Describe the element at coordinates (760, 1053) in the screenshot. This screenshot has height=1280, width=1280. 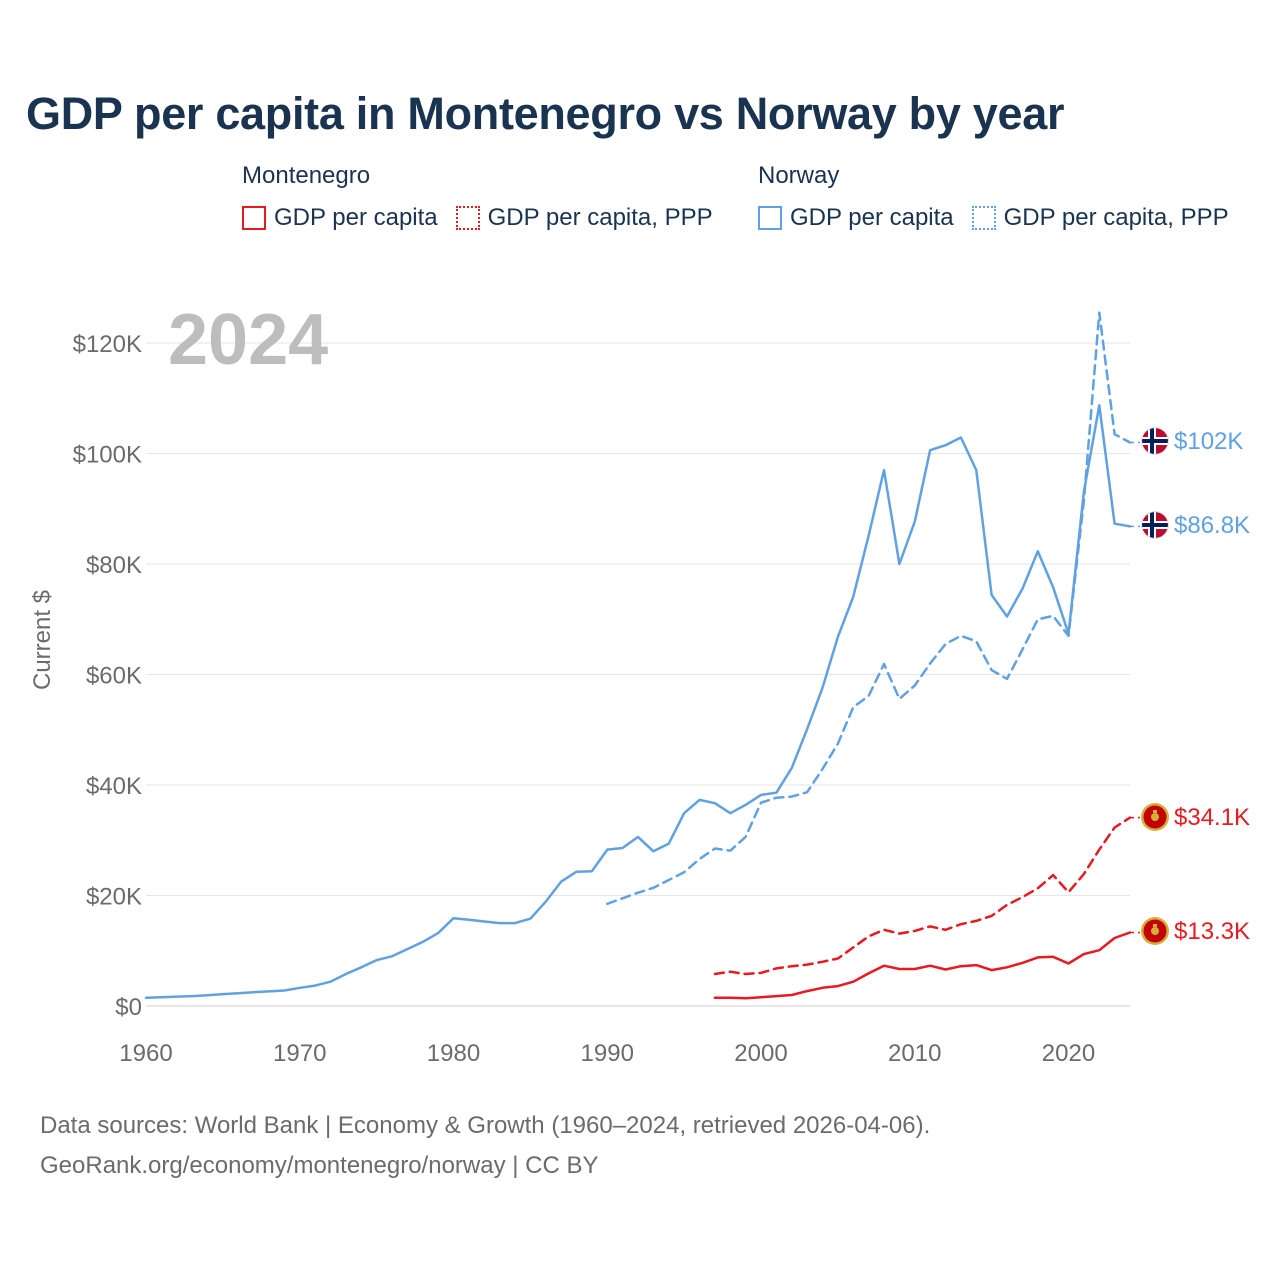
I see `x-tick-label: 2000` at that location.